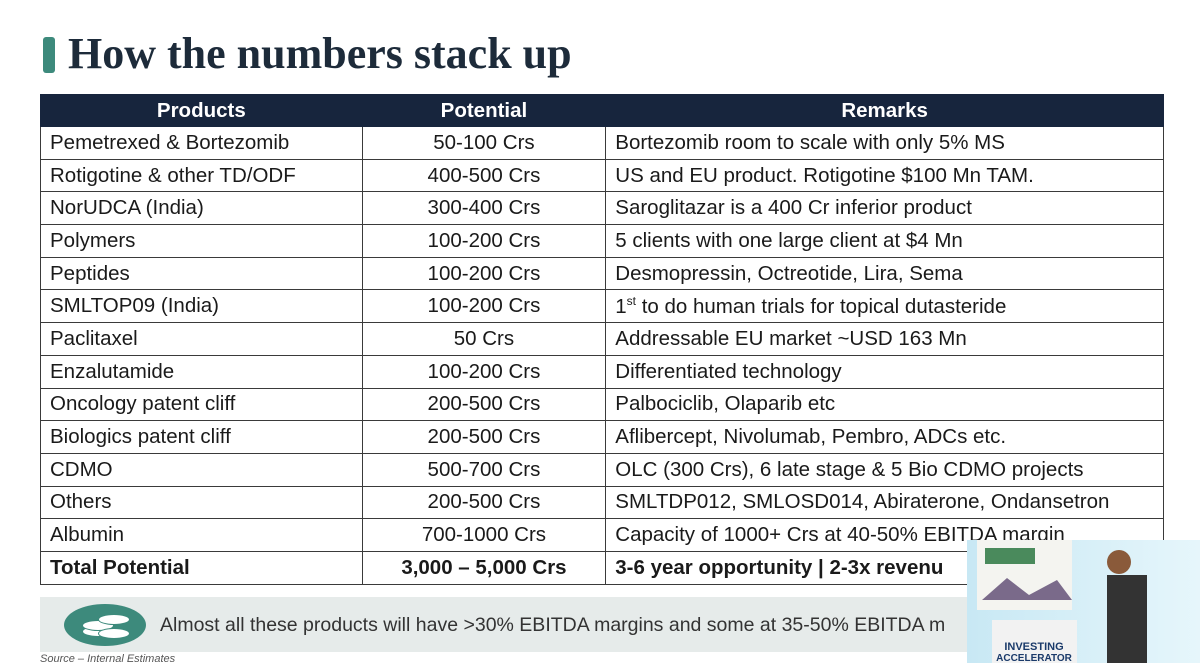 The image size is (1200, 665). I want to click on cell: 5 clients with one large client at $4 Mn, so click(884, 241).